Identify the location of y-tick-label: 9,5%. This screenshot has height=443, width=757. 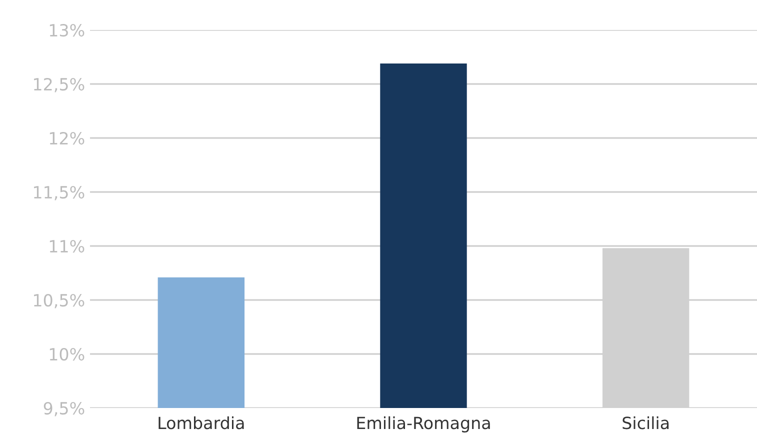
(64, 409).